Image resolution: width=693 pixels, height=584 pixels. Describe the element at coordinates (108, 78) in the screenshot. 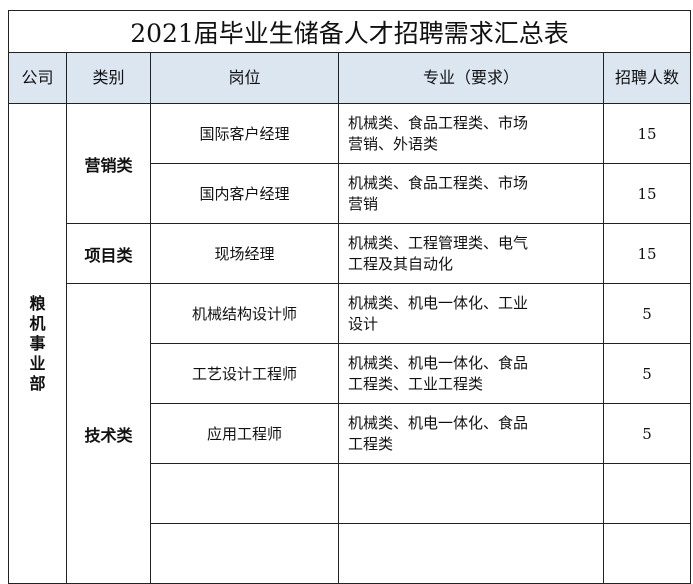

I see `header-category: 类别` at that location.